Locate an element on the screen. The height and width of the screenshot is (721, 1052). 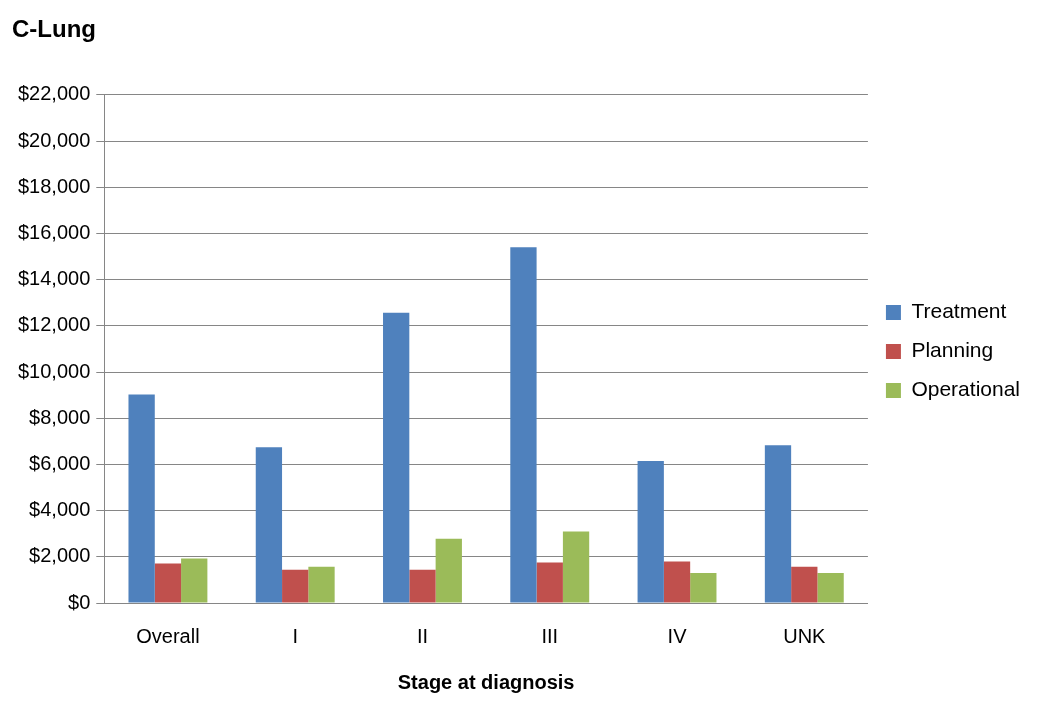
legend-label: Planning is located at coordinates (952, 350).